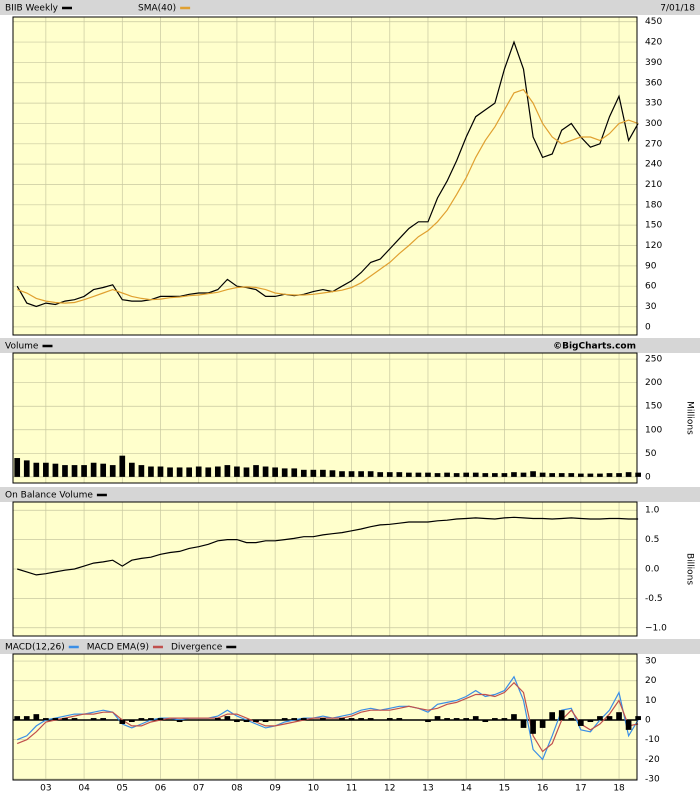  What do you see at coordinates (651, 287) in the screenshot?
I see `y-tick-label: 60` at bounding box center [651, 287].